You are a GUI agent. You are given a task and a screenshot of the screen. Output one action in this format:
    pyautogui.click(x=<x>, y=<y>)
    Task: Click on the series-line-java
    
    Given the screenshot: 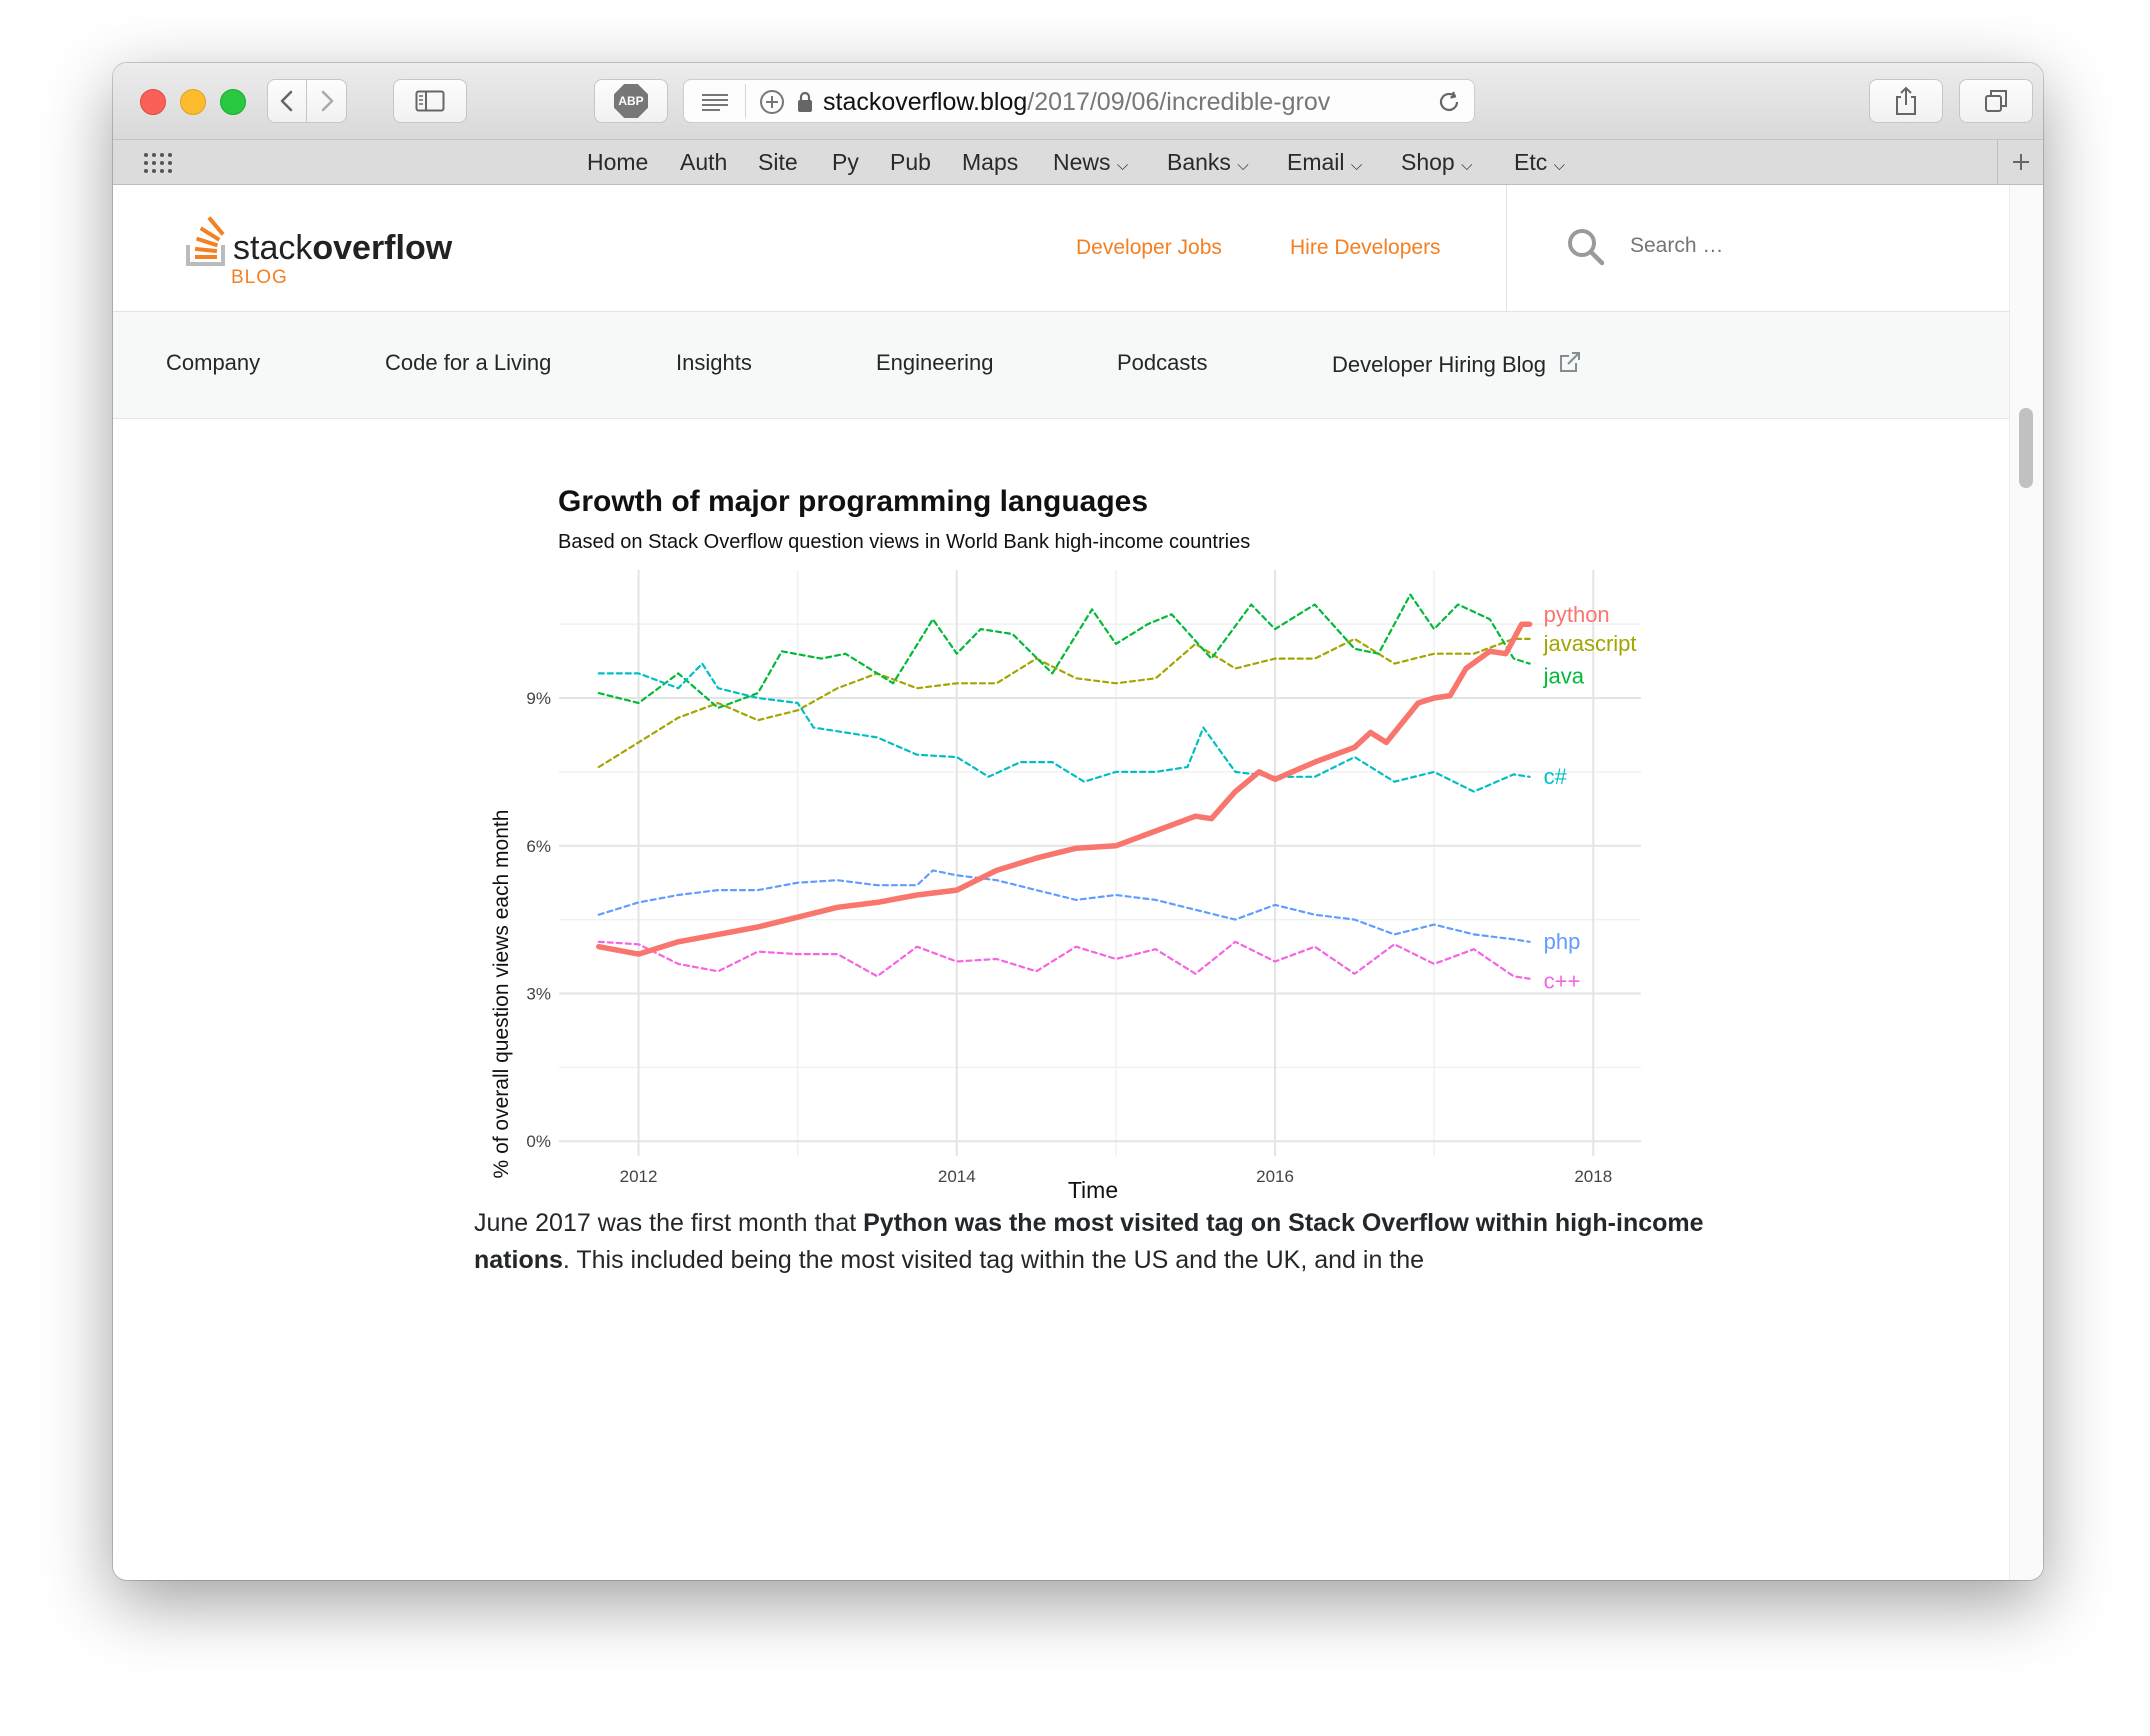 What is the action you would take?
    pyautogui.click(x=1064, y=651)
    